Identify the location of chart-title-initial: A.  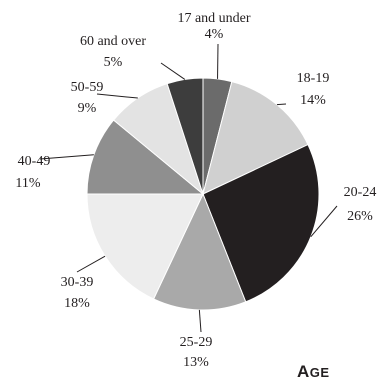
(303, 371).